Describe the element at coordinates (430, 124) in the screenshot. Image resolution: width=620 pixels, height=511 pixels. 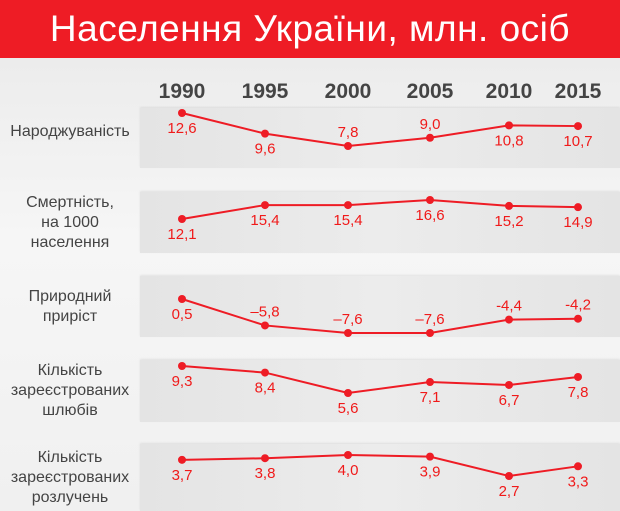
I see `data-label: 9,0` at that location.